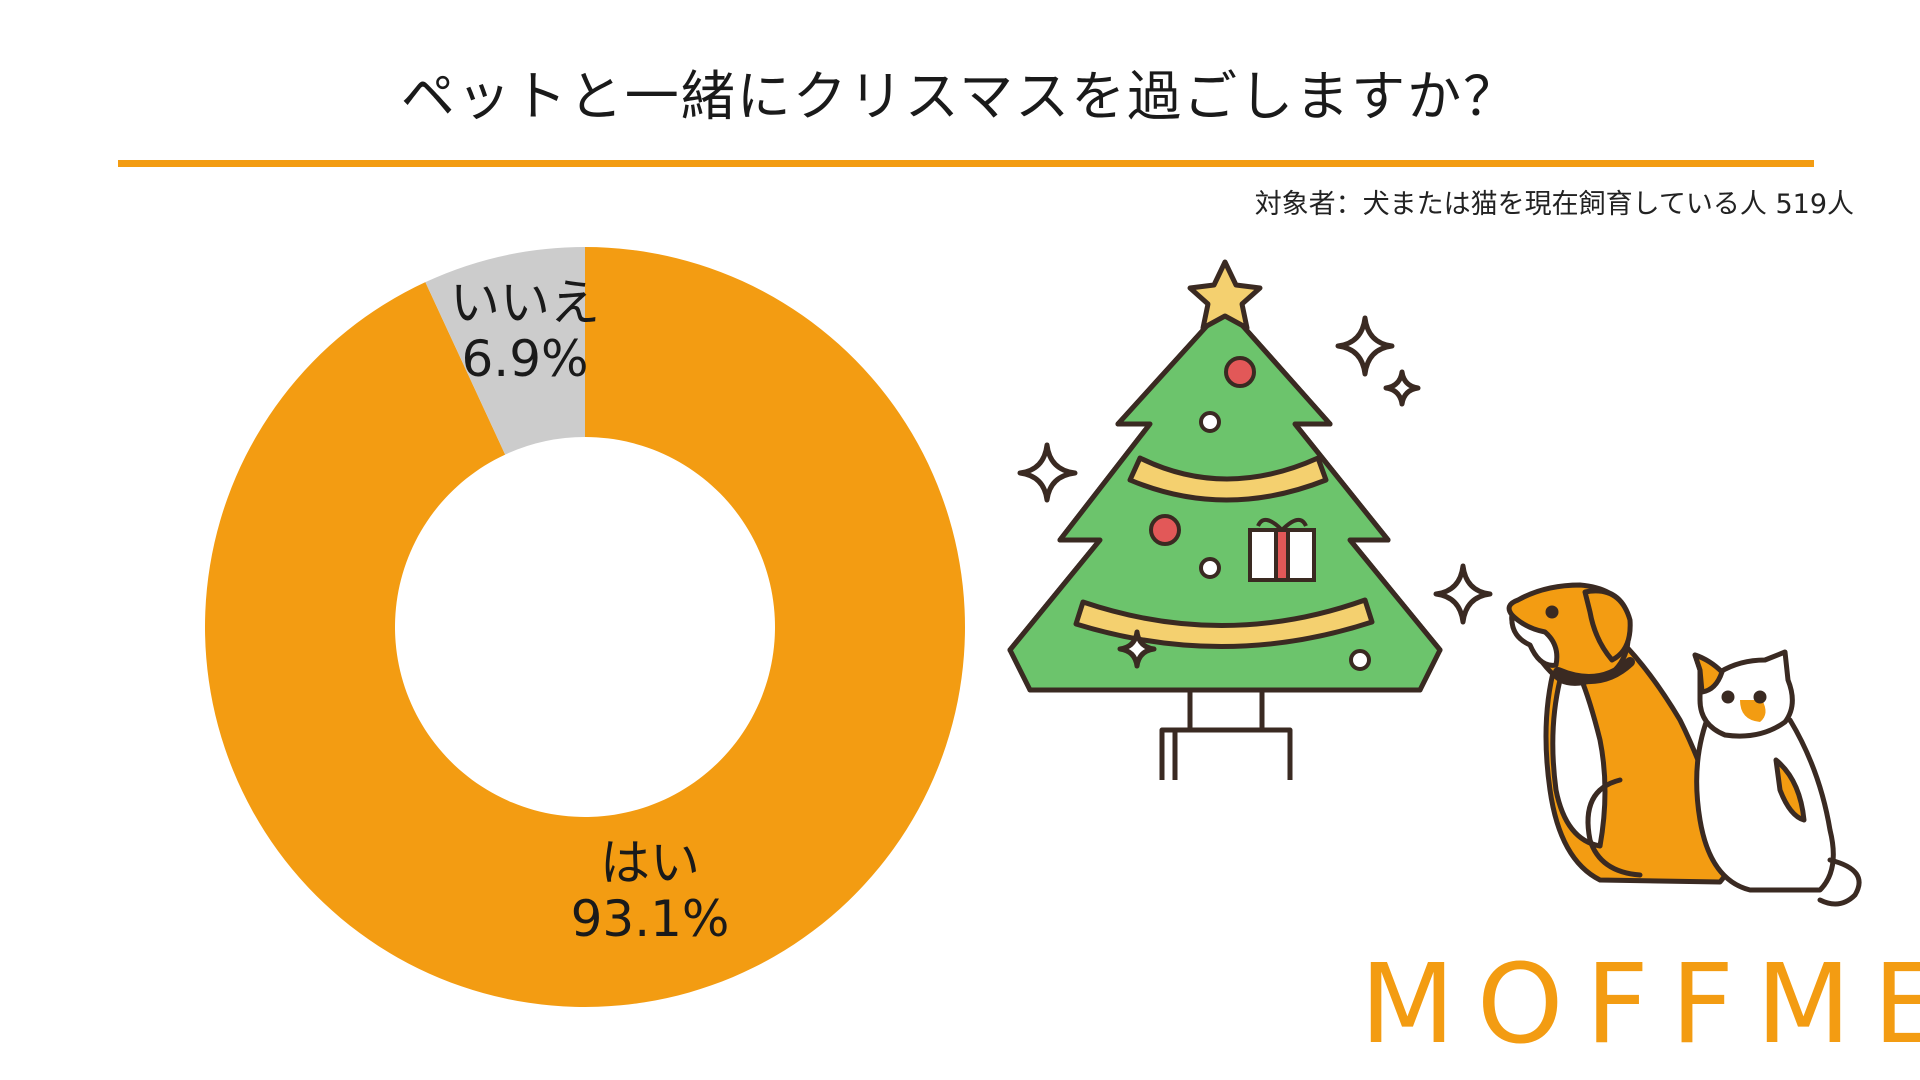 The width and height of the screenshot is (1920, 1080). Describe the element at coordinates (1640, 1004) in the screenshot. I see `moffme-logo: MOFFME` at that location.